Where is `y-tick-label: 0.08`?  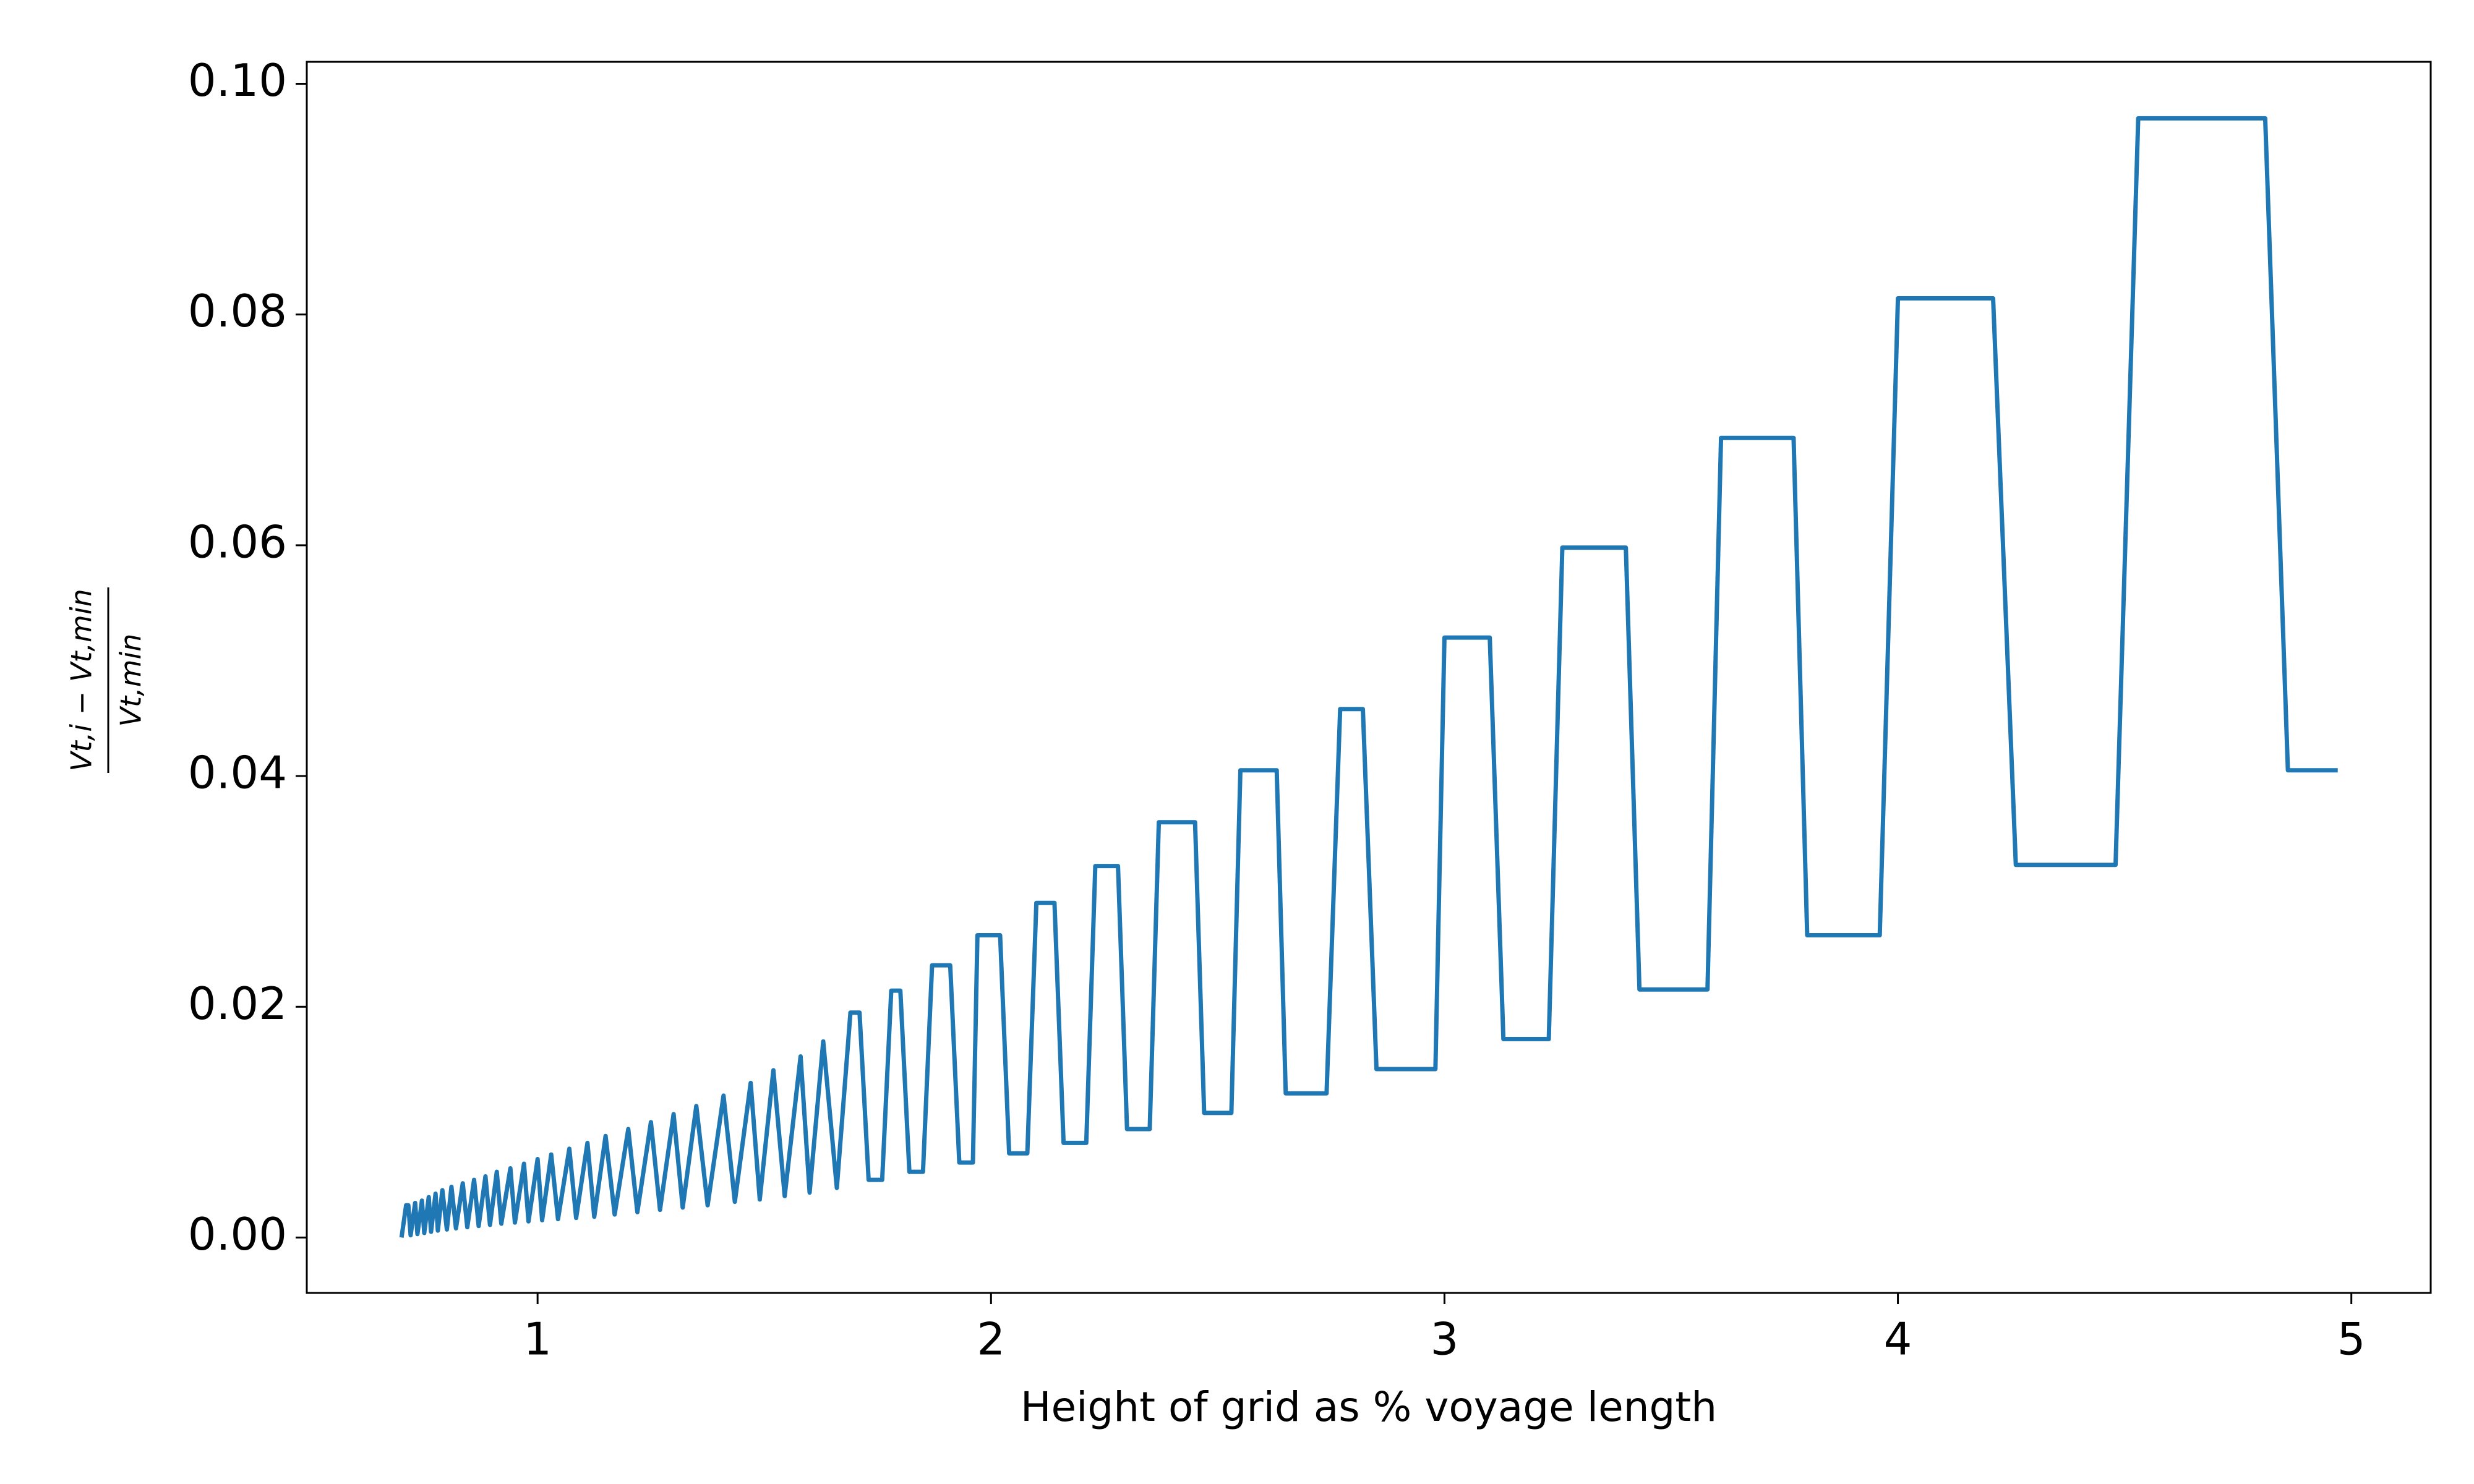 y-tick-label: 0.08 is located at coordinates (238, 311).